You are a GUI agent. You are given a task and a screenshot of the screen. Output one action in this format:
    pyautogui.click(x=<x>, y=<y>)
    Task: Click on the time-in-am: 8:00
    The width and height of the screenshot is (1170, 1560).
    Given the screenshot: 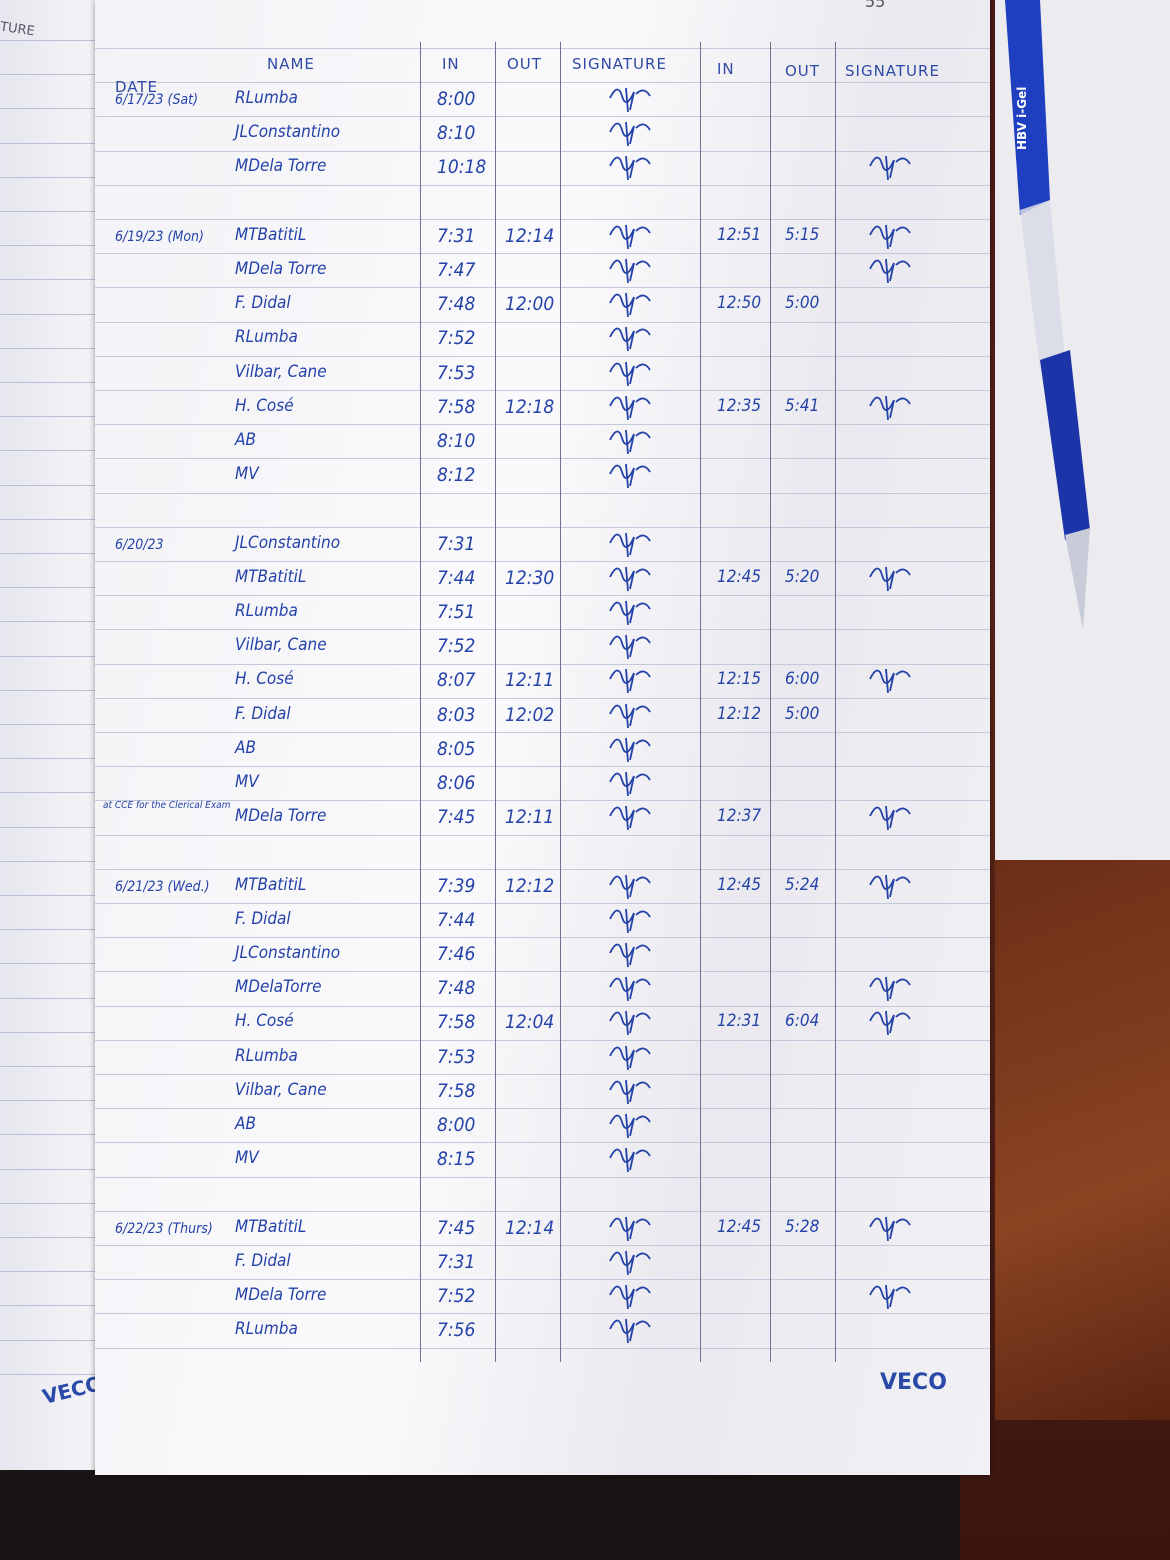 What is the action you would take?
    pyautogui.click(x=456, y=1125)
    